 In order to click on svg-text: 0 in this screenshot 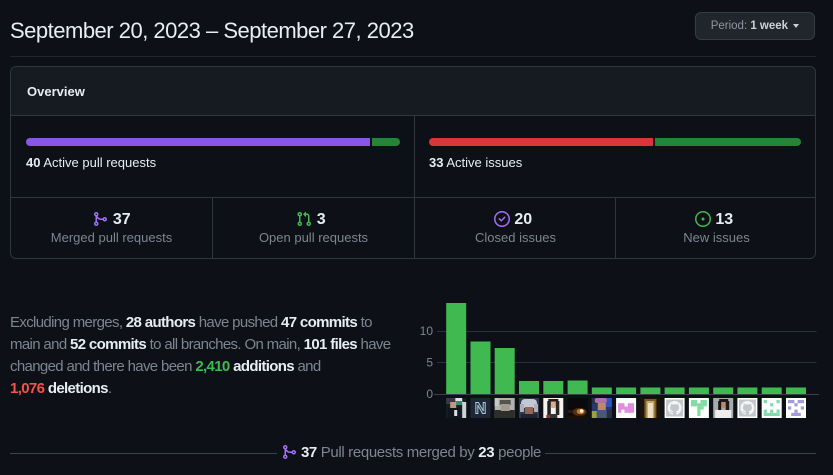, I will do `click(429, 394)`.